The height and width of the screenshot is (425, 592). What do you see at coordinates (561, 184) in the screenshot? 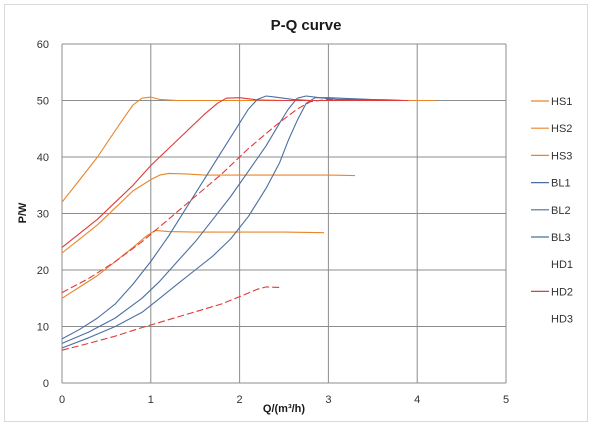
I see `legend-label-bl1: BL1` at bounding box center [561, 184].